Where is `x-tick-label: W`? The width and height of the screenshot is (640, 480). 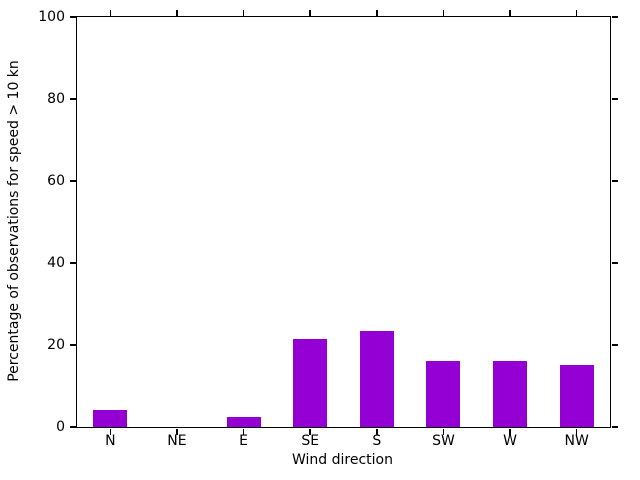 x-tick-label: W is located at coordinates (510, 441).